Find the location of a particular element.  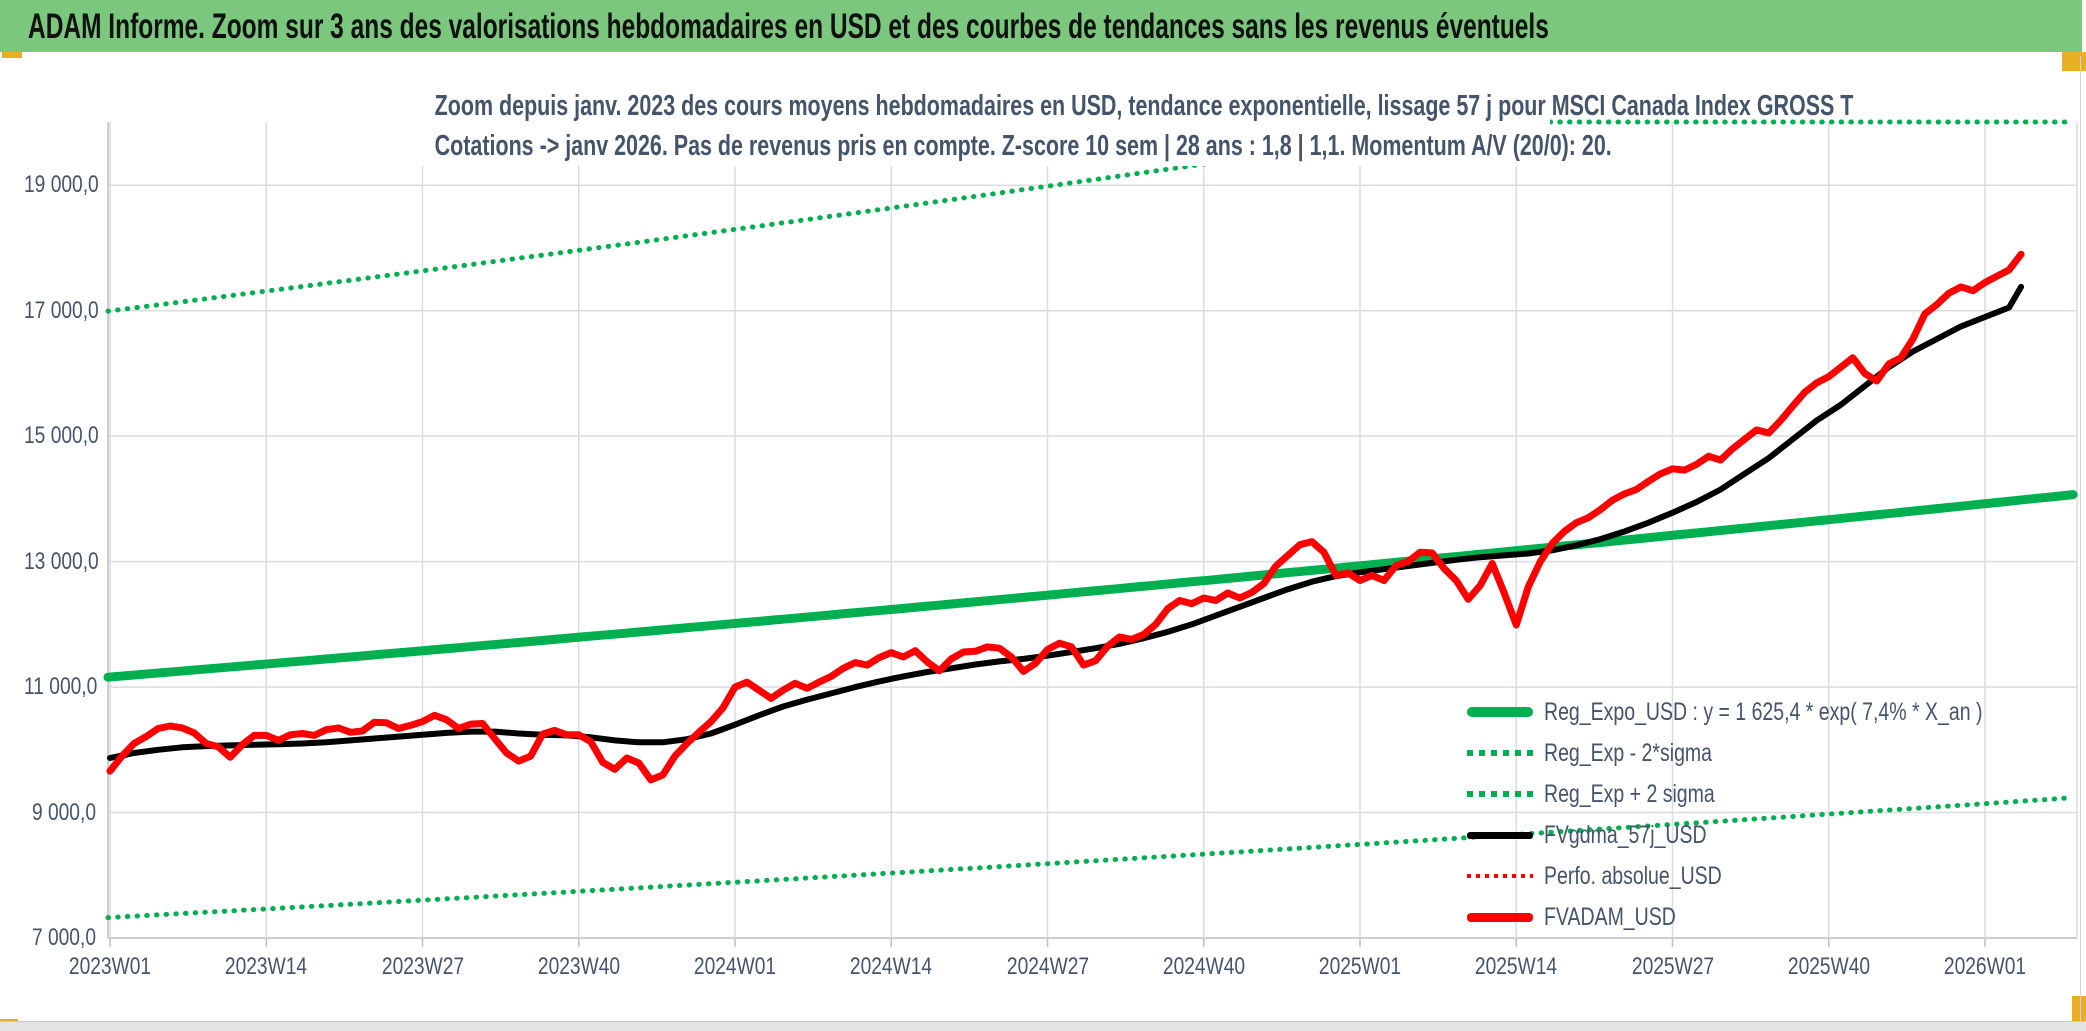

y-axis-tick-label: 11 000,0 is located at coordinates (61, 687).